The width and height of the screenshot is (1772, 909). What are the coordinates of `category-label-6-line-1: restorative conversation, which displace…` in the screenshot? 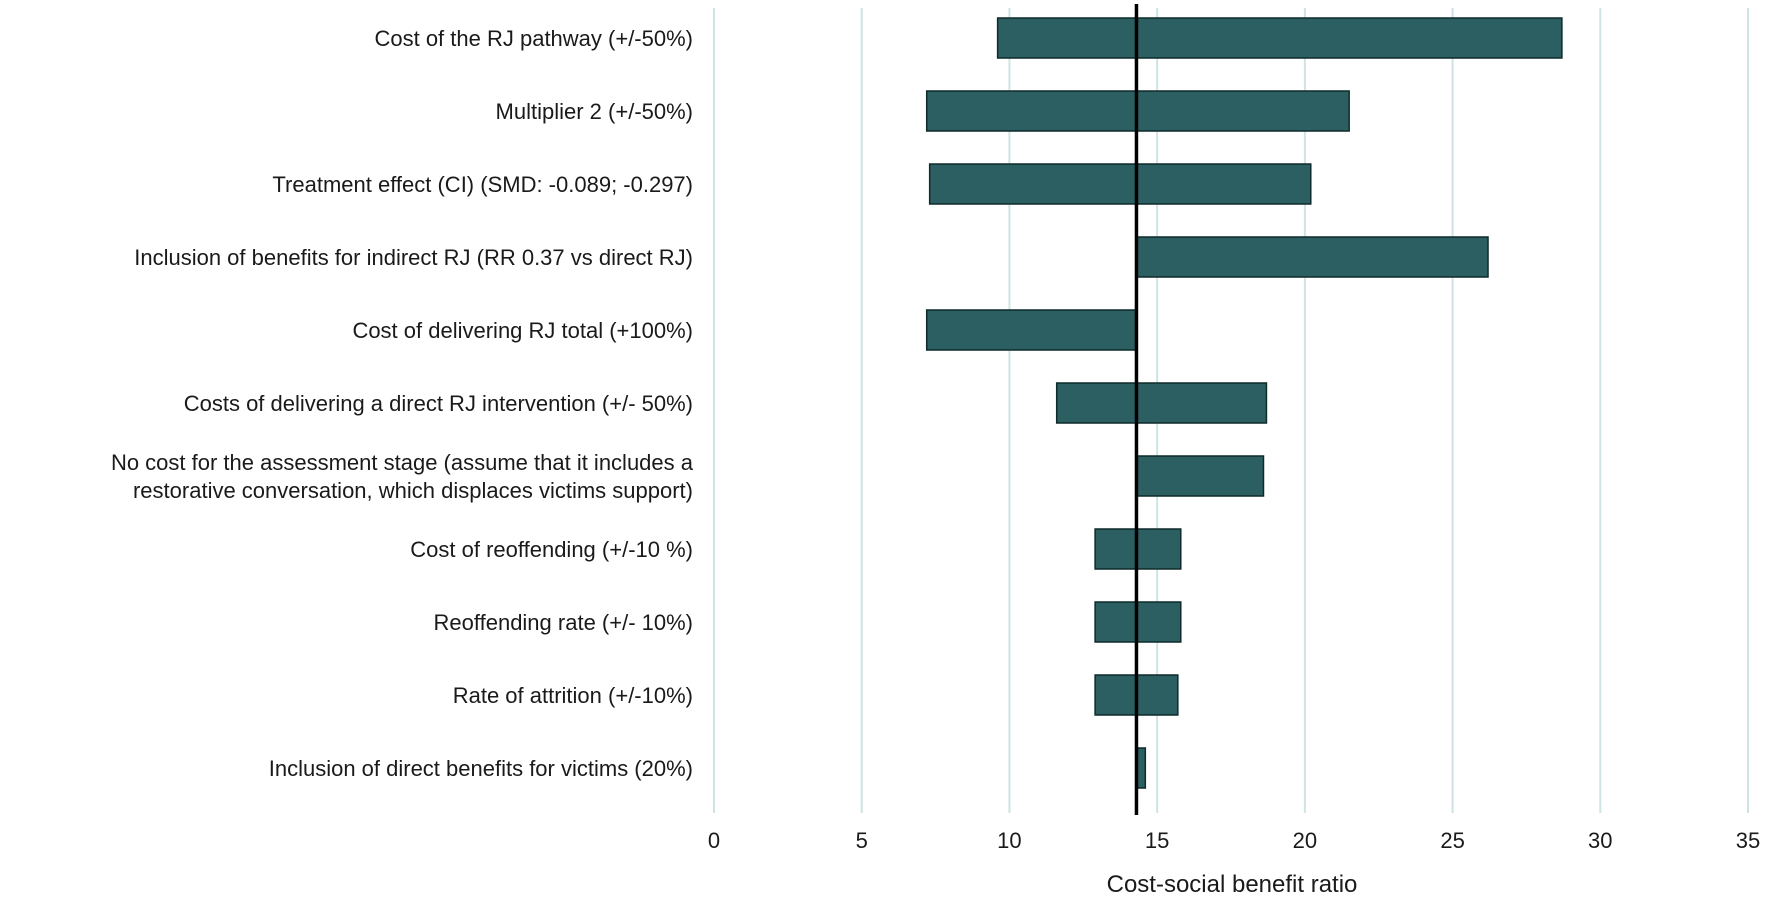 It's located at (413, 490).